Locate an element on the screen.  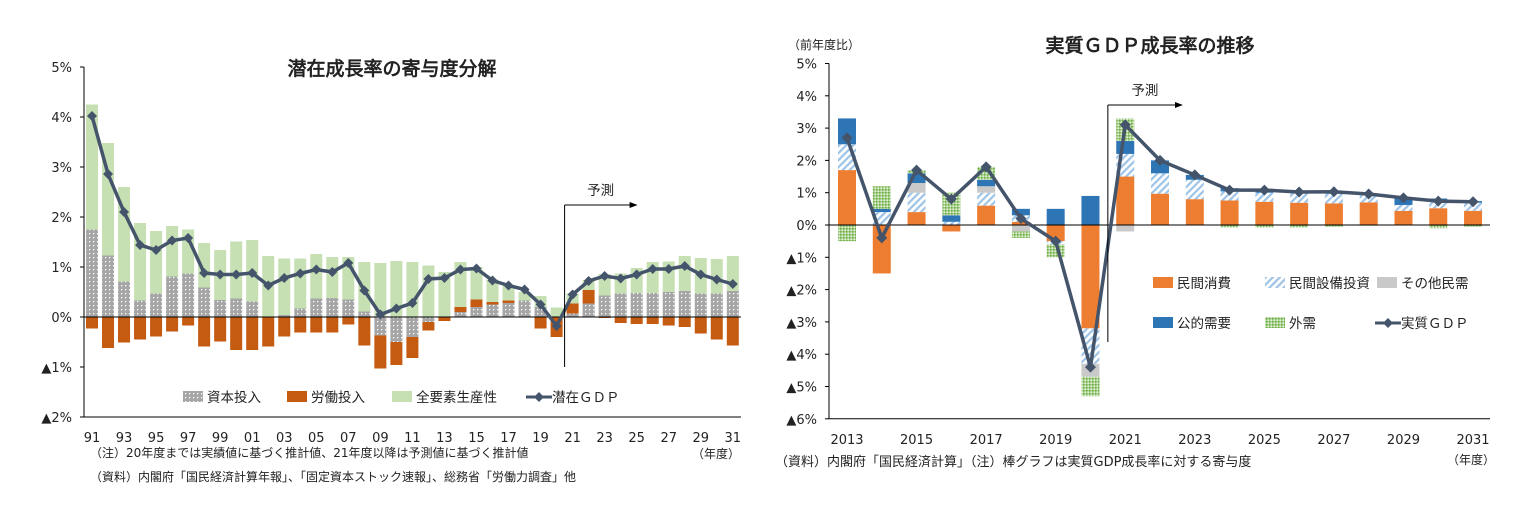
point-潜在ＧＤＰ-10 is located at coordinates (396, 308).